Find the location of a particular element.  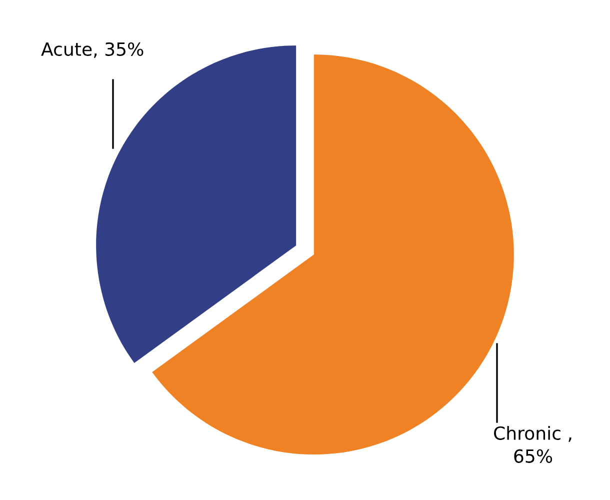

slice-label: Chronic , 65% is located at coordinates (533, 444).